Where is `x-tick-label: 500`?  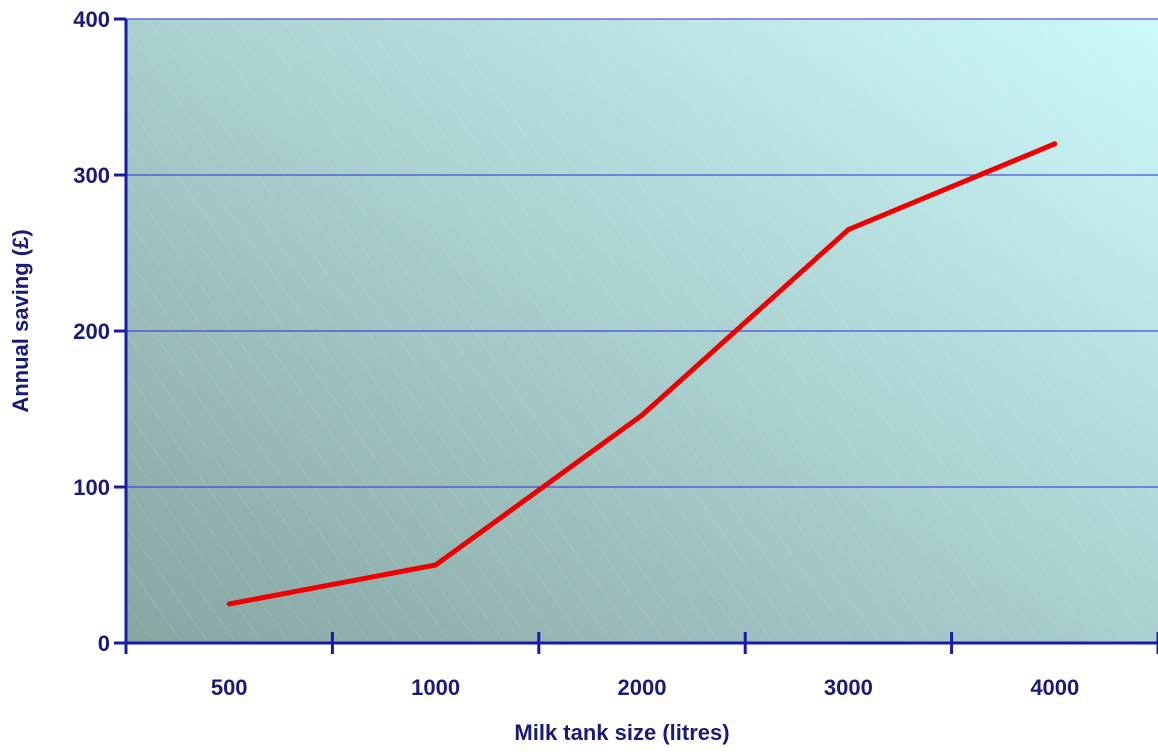 x-tick-label: 500 is located at coordinates (229, 687).